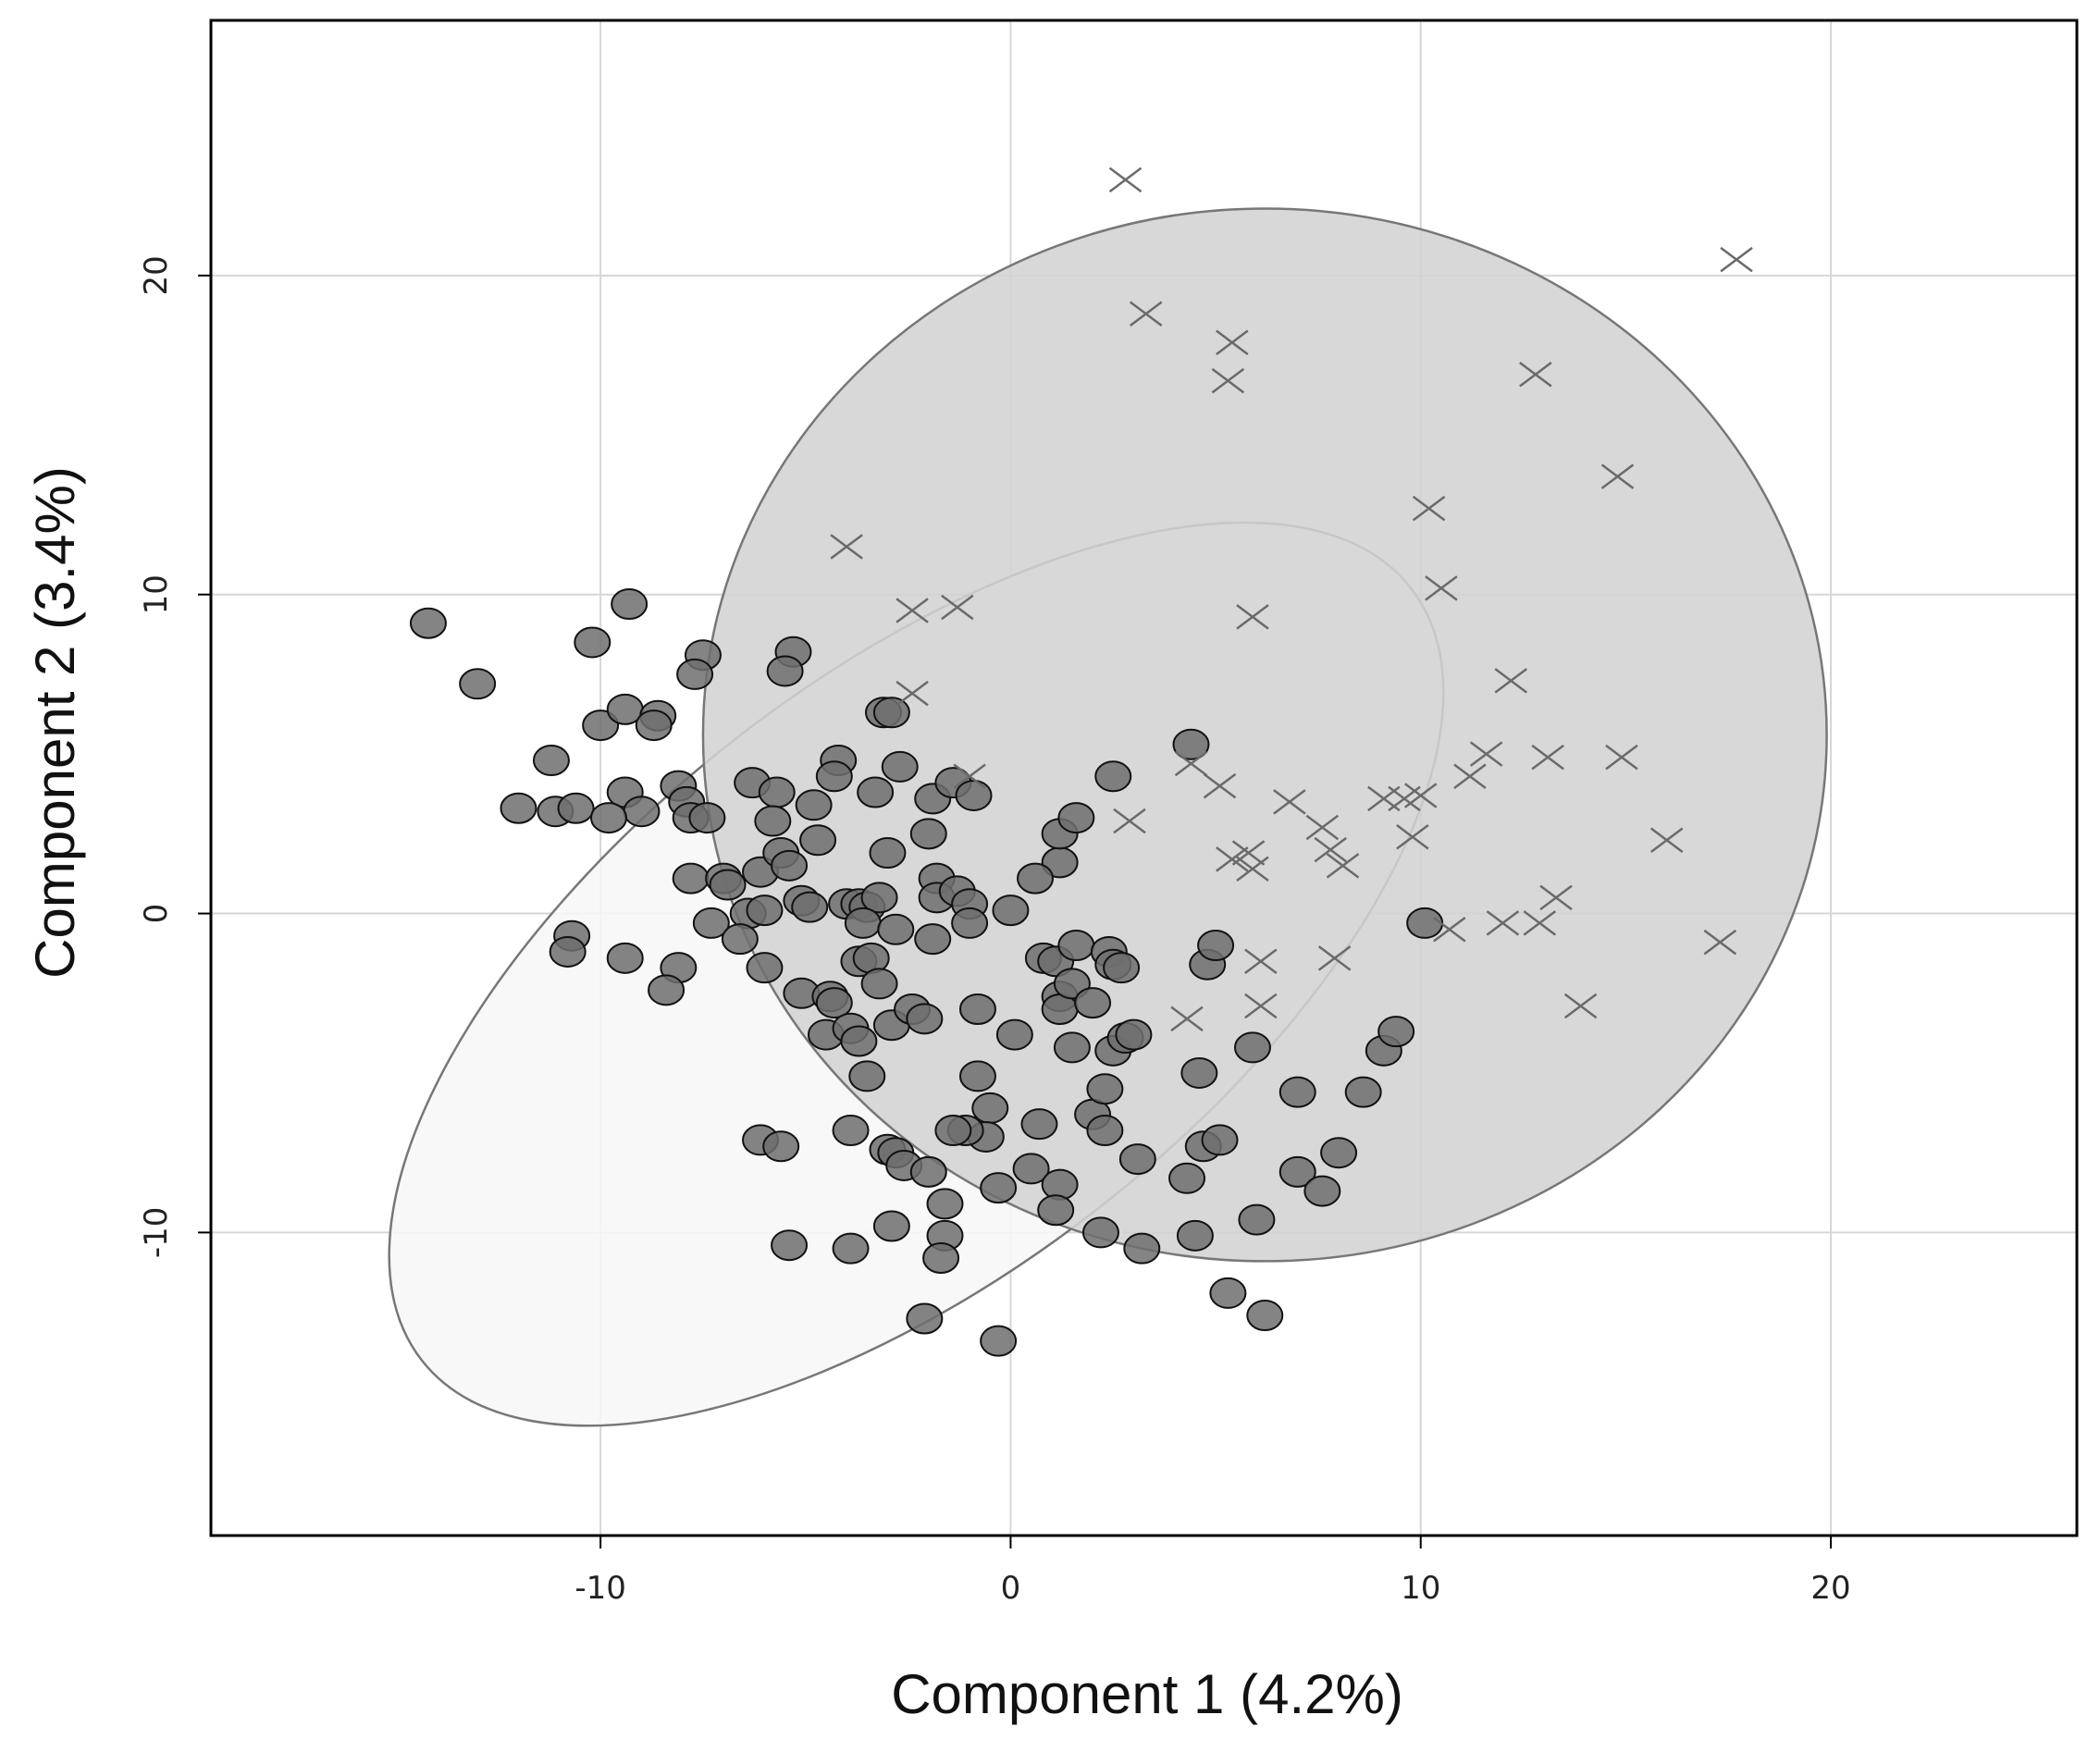 The height and width of the screenshot is (1752, 2100). I want to click on y-tick-label: -10, so click(156, 1233).